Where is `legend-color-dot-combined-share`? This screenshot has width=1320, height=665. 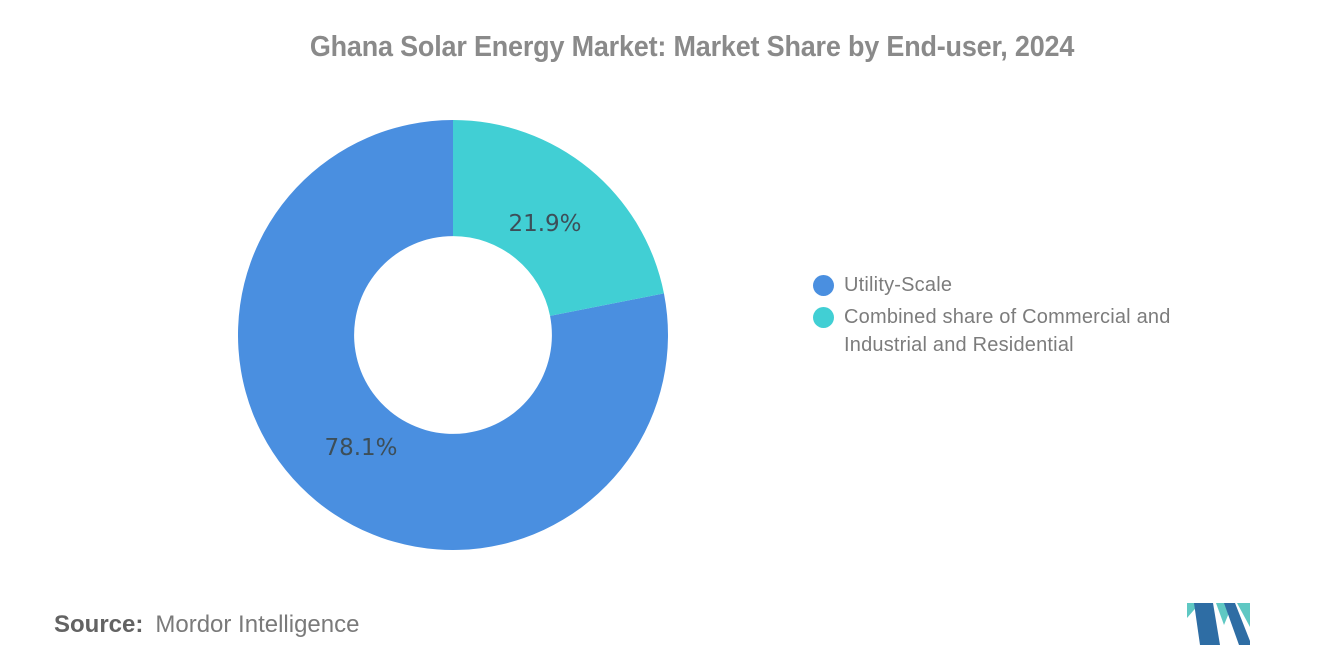 legend-color-dot-combined-share is located at coordinates (823, 317).